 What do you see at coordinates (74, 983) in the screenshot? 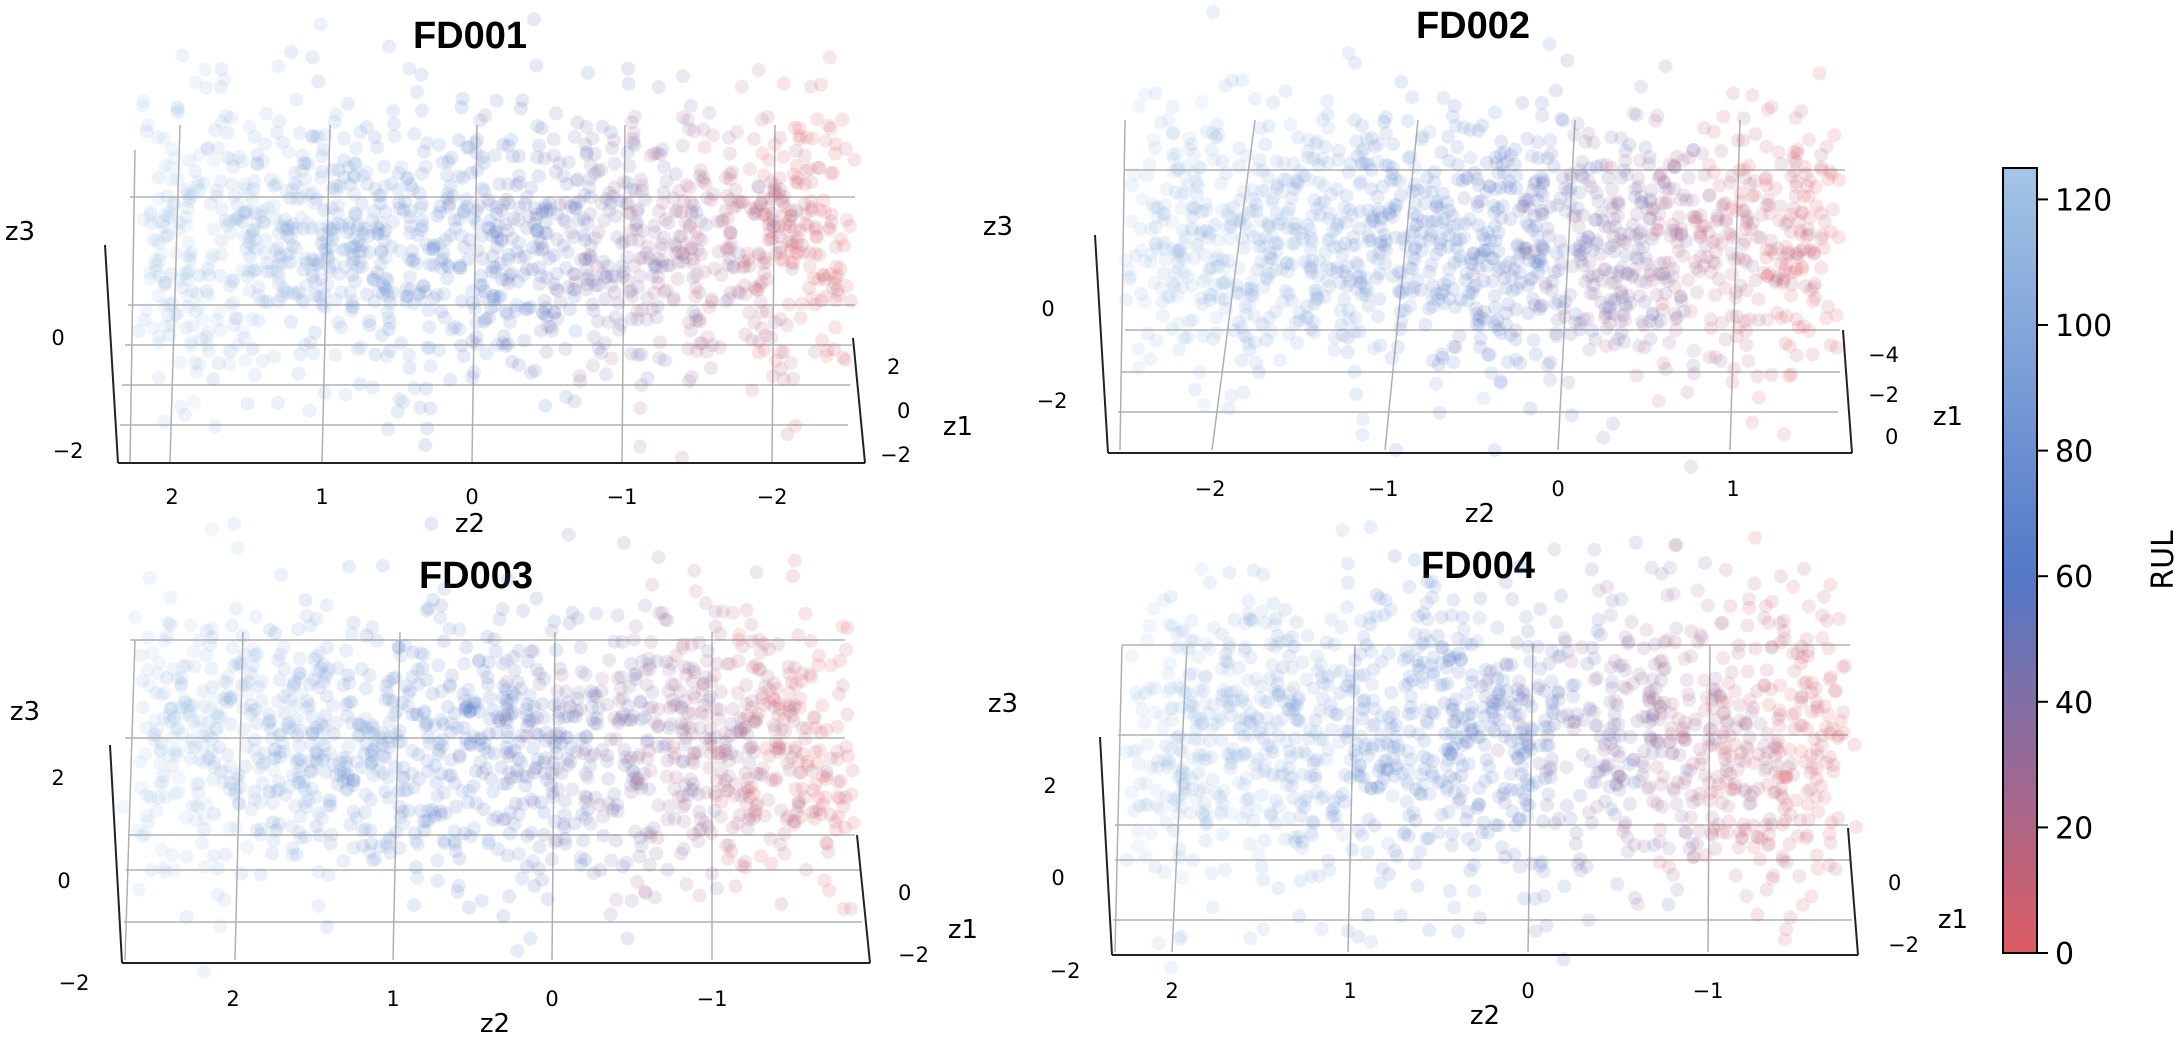
I see `tick-z: −2` at bounding box center [74, 983].